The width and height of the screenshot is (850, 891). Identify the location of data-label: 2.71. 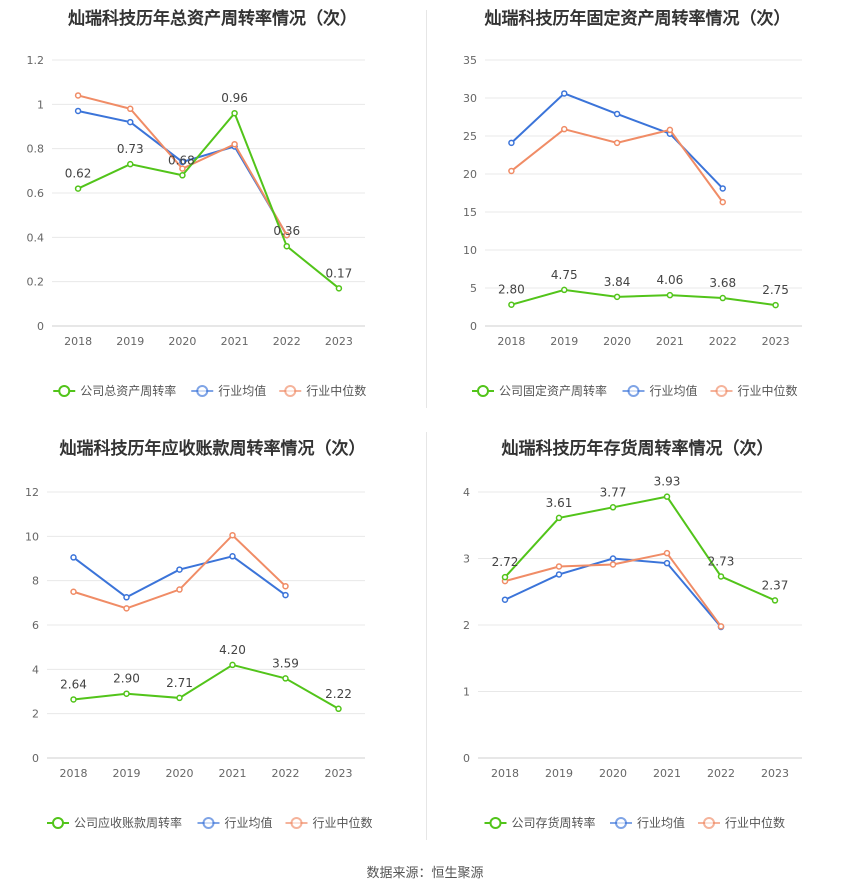
(179, 683).